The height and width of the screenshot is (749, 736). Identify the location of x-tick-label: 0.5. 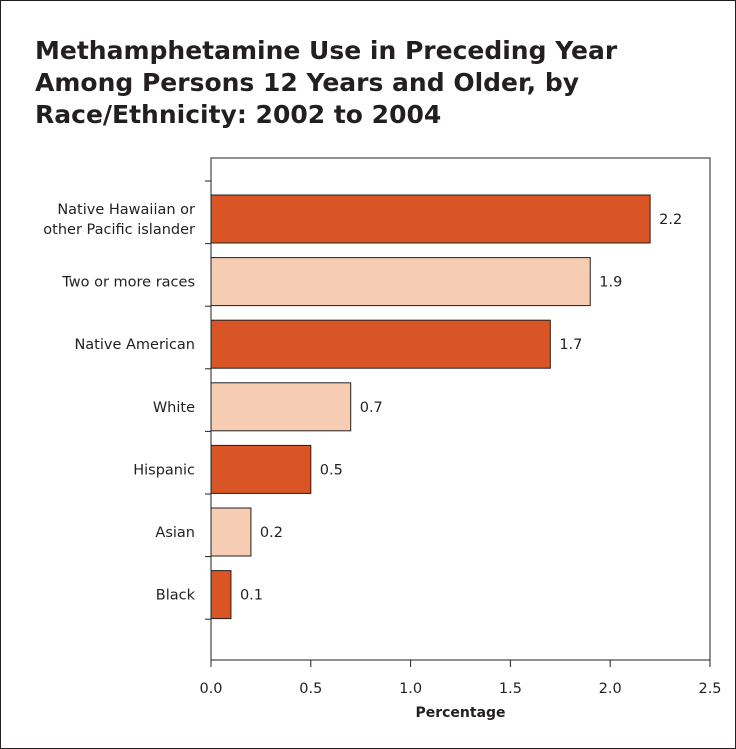
(310, 689).